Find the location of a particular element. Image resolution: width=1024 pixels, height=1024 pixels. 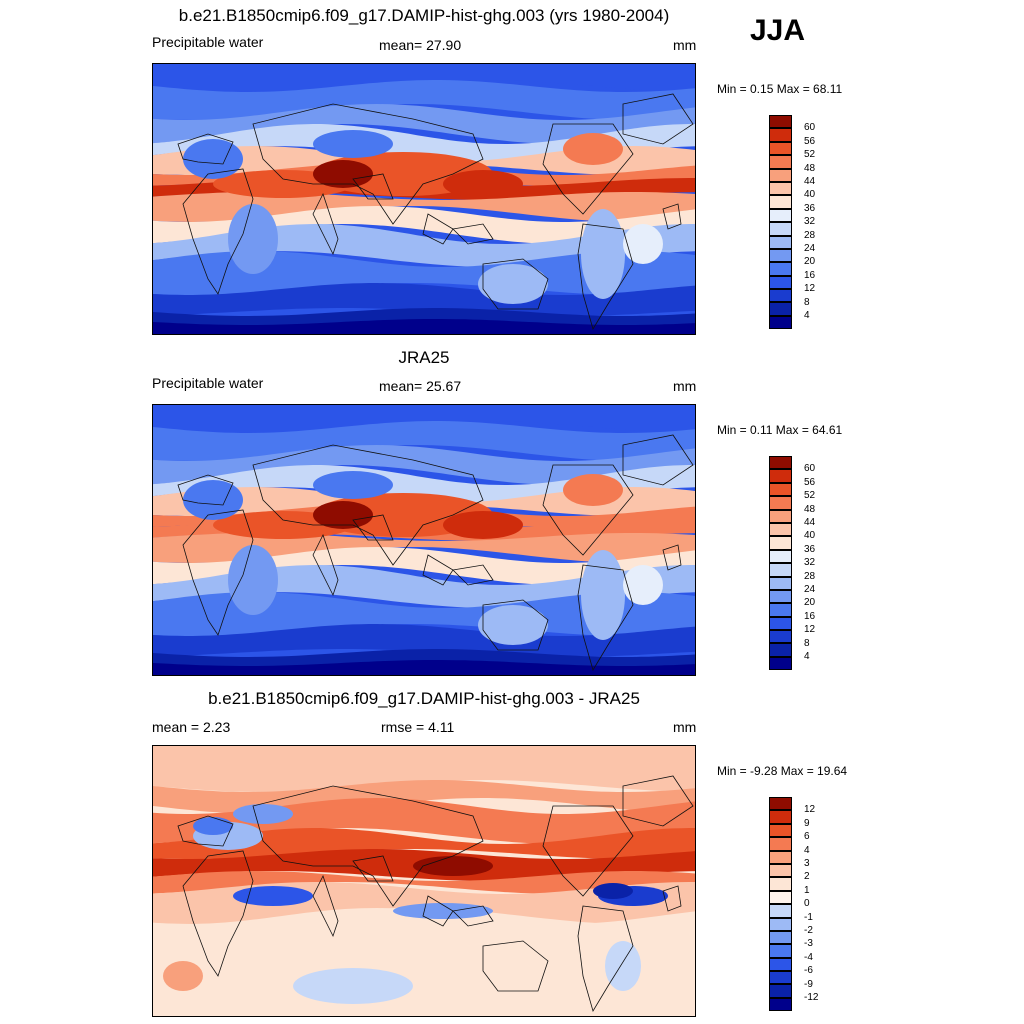

colorbar-tick-label: 8 is located at coordinates (807, 643).